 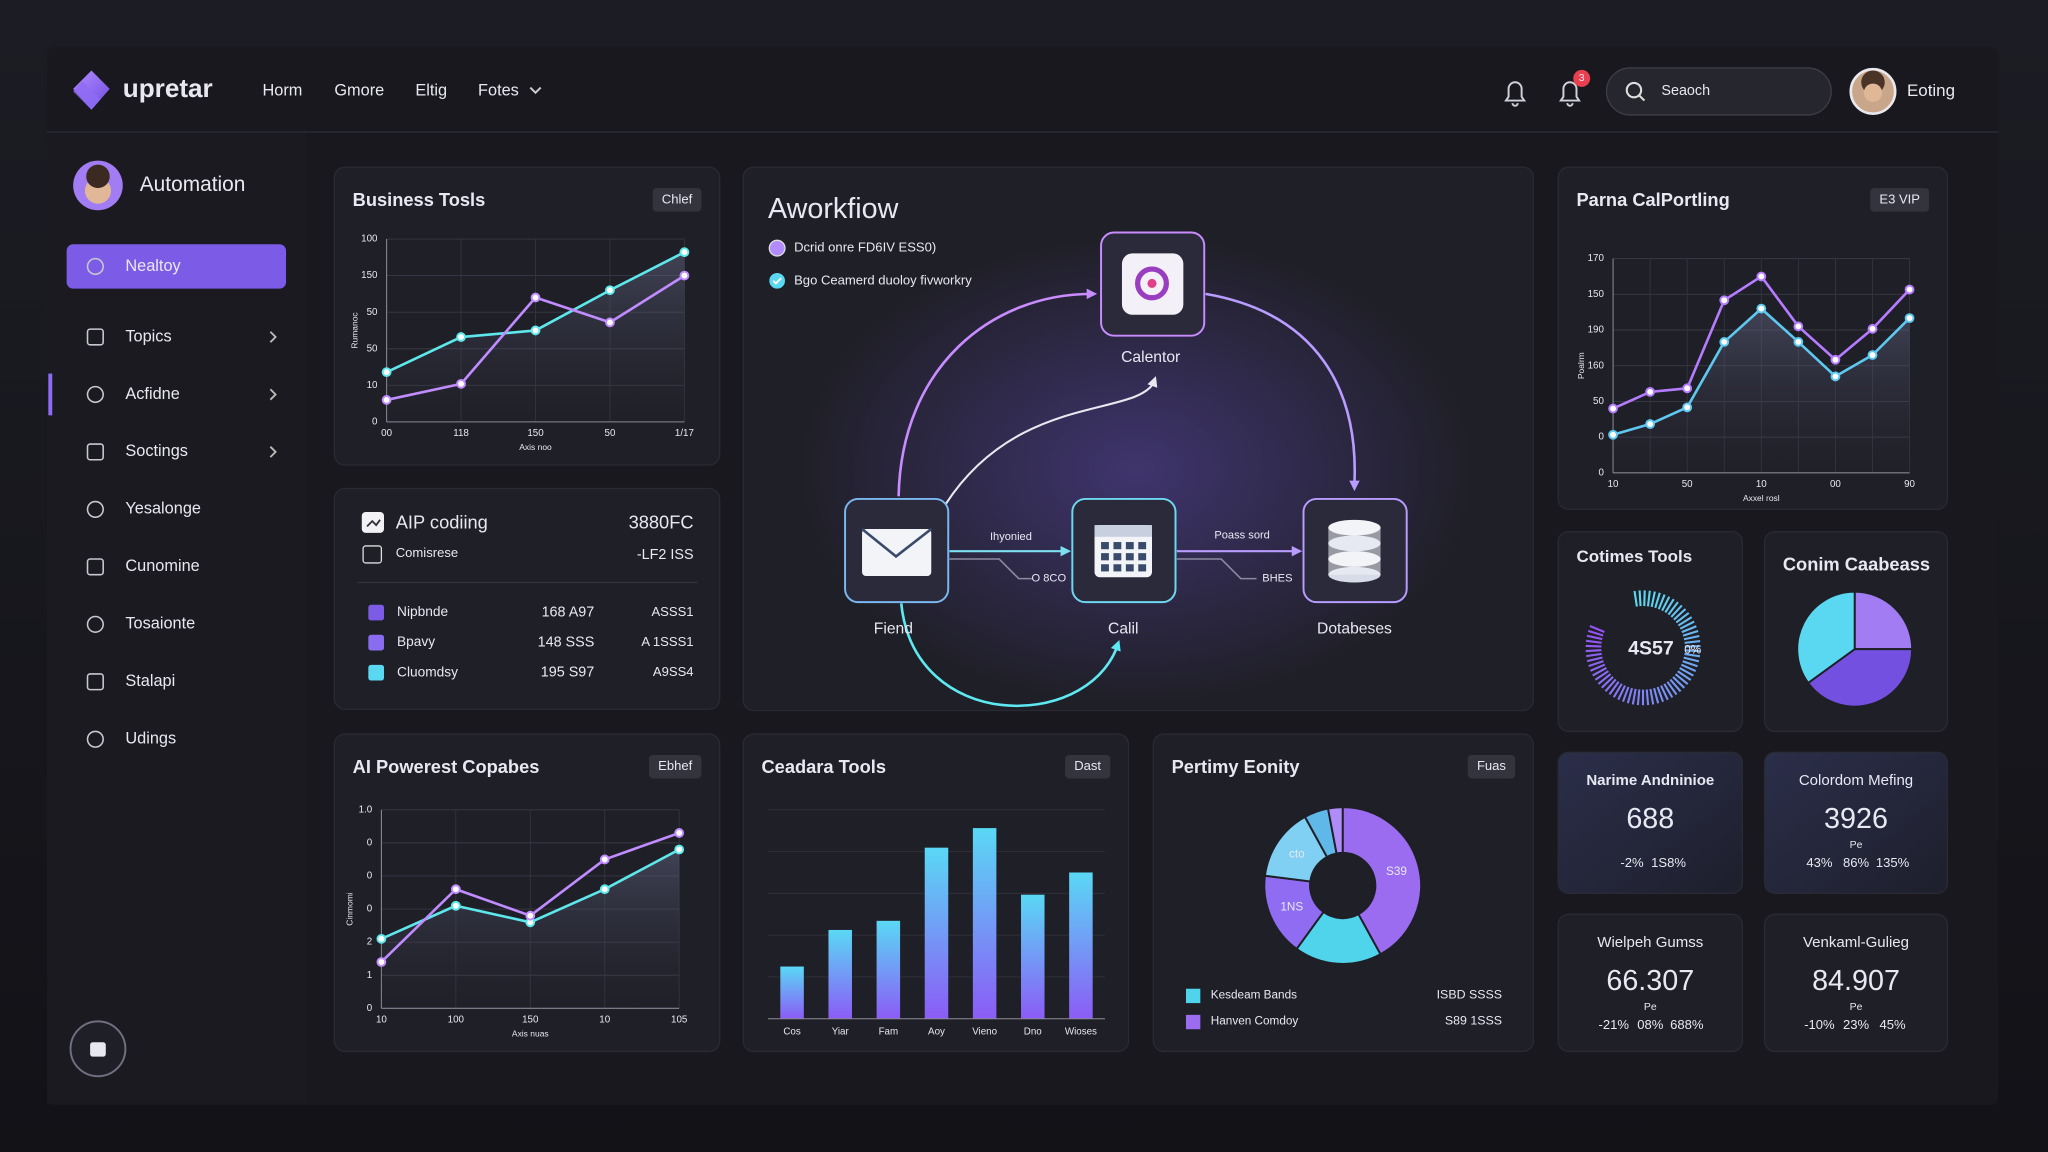 I want to click on edge-label: BHES, so click(x=1277, y=579).